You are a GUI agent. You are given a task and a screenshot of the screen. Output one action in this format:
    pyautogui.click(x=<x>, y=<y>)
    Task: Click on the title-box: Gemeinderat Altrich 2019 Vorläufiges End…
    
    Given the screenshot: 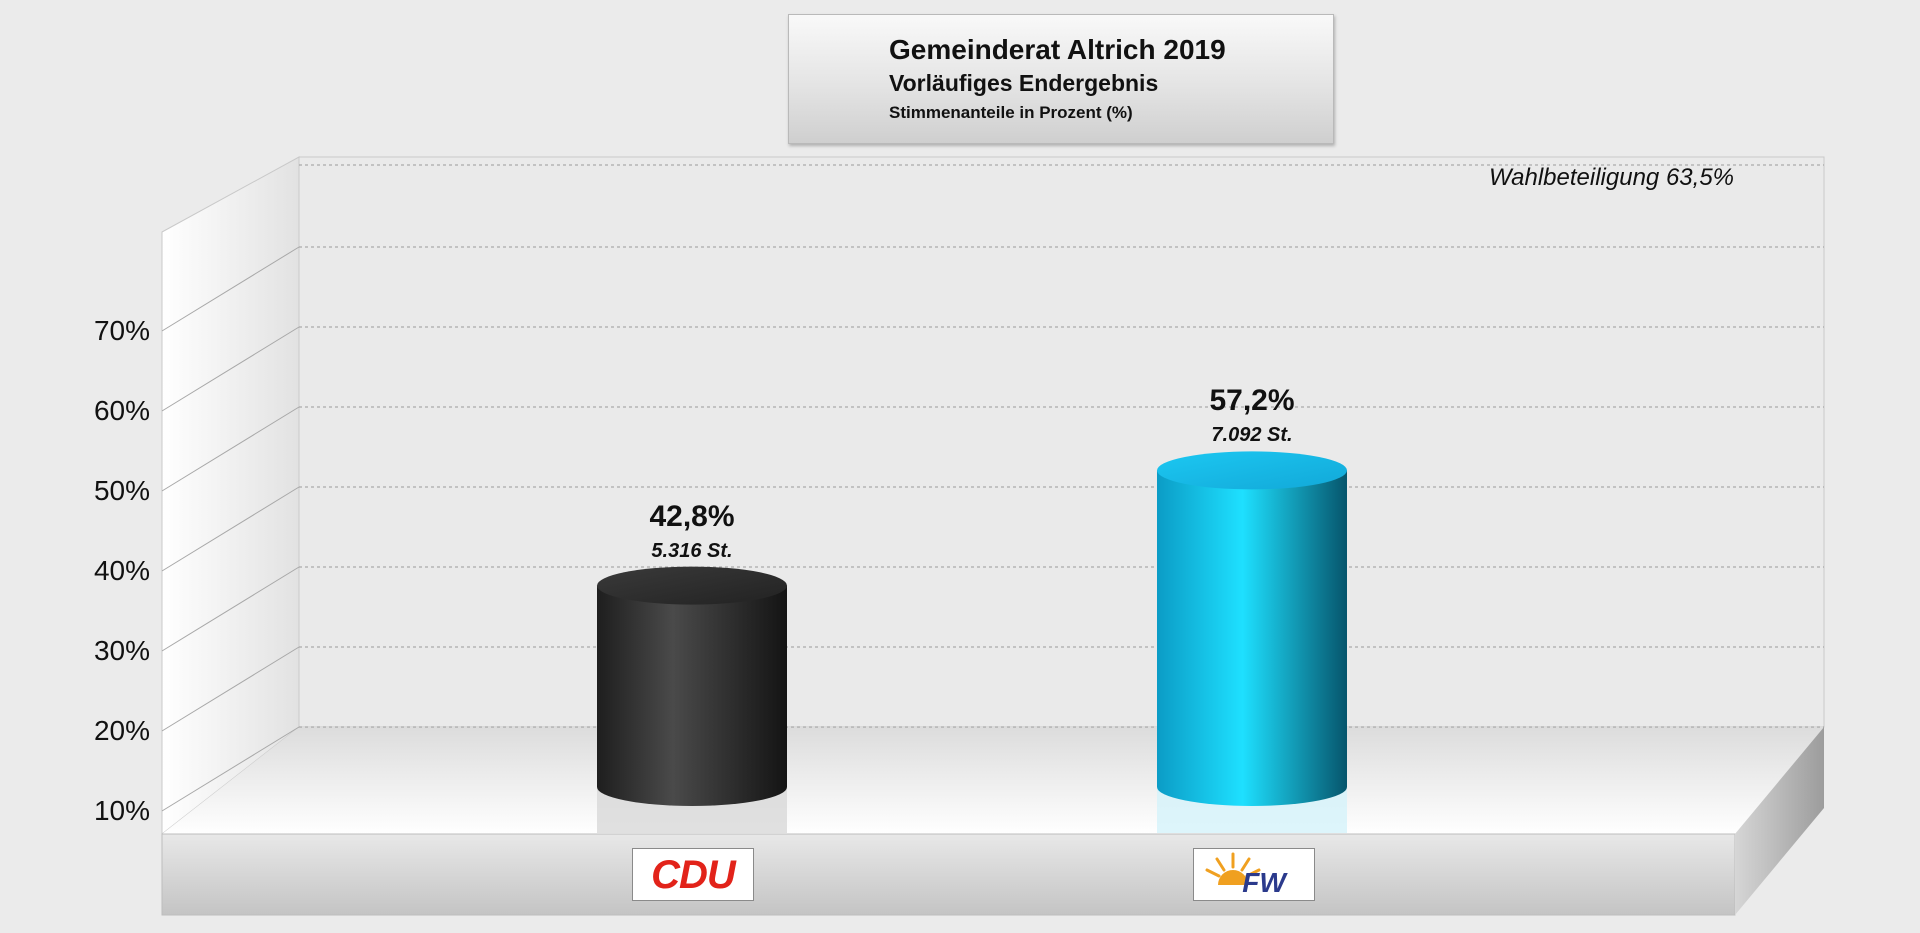 What is the action you would take?
    pyautogui.click(x=1061, y=79)
    